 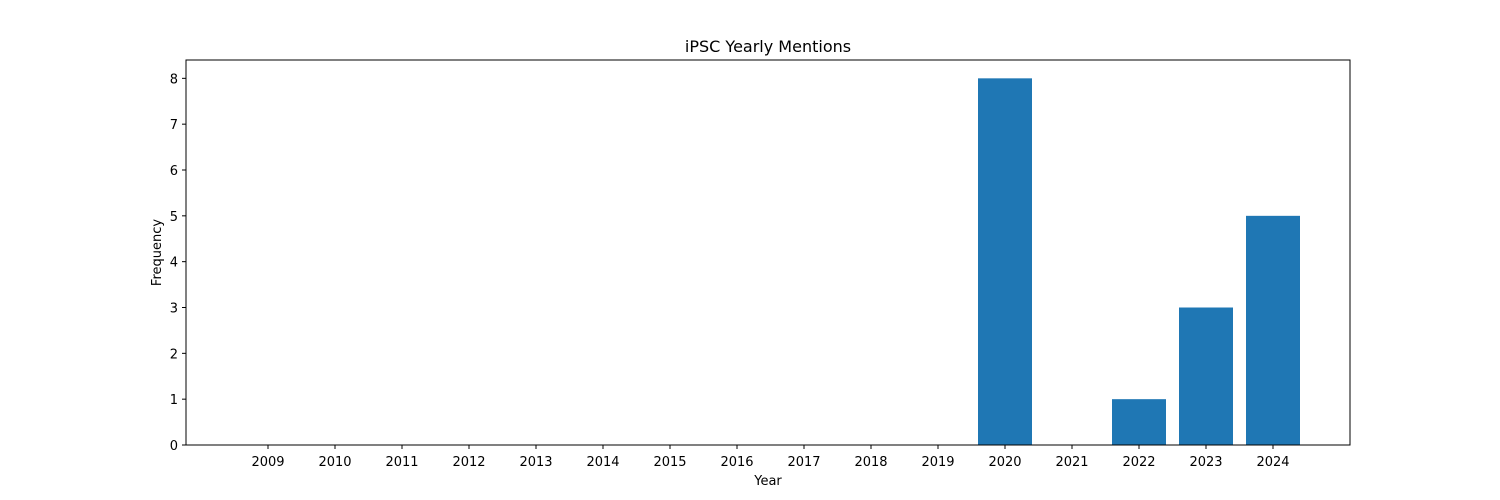 What do you see at coordinates (401, 462) in the screenshot?
I see `x-tick-label-2011: 2011` at bounding box center [401, 462].